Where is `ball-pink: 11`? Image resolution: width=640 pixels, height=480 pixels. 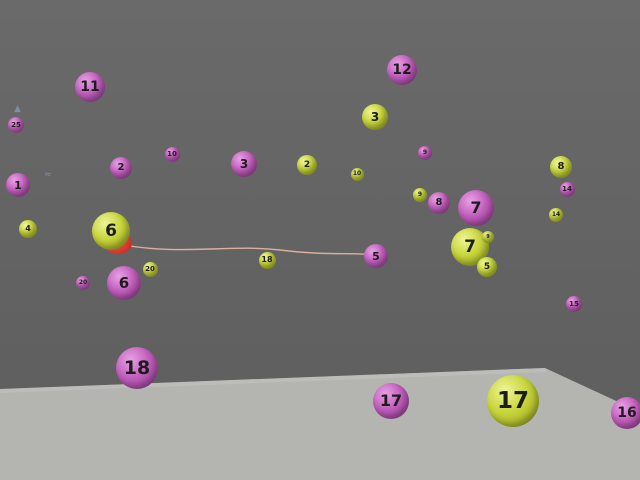
ball-pink: 11 is located at coordinates (90, 87).